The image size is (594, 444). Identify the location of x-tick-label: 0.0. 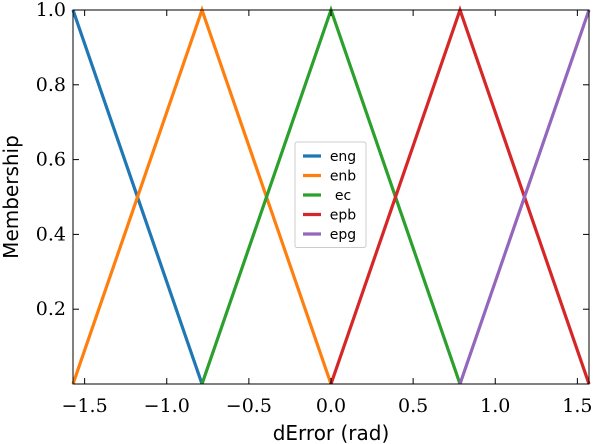
(331, 406).